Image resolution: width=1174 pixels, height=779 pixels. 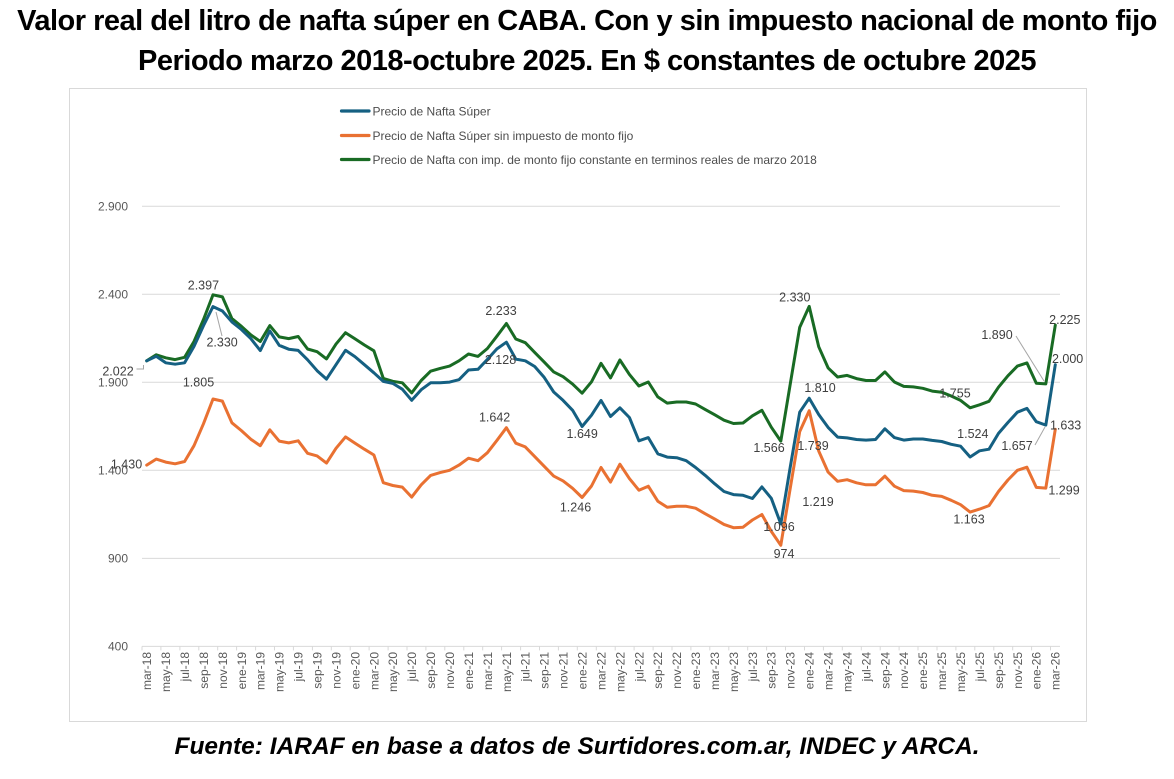 I want to click on svg-text: 2.233, so click(x=500, y=311).